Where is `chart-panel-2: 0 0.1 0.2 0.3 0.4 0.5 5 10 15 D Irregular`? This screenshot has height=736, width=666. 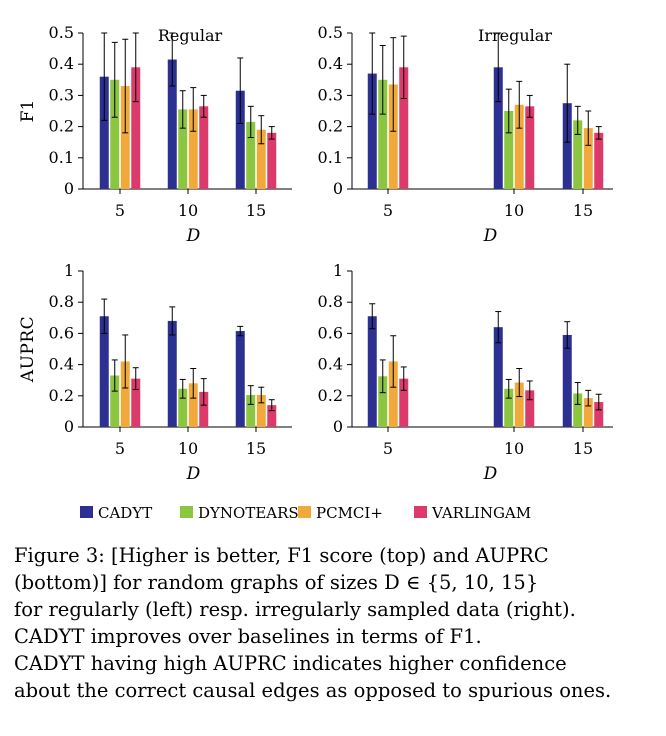
chart-panel-2: 0 0.1 0.2 0.3 0.4 0.5 5 10 15 D Irregular is located at coordinates (465, 134).